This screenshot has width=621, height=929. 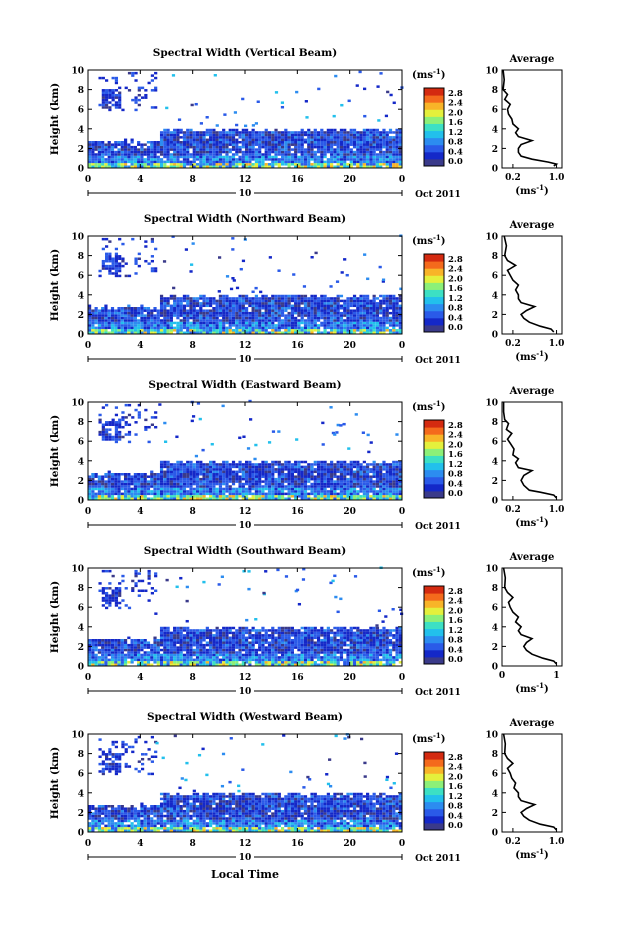 What do you see at coordinates (434, 148) in the screenshot?
I see `colorbar-swatch` at bounding box center [434, 148].